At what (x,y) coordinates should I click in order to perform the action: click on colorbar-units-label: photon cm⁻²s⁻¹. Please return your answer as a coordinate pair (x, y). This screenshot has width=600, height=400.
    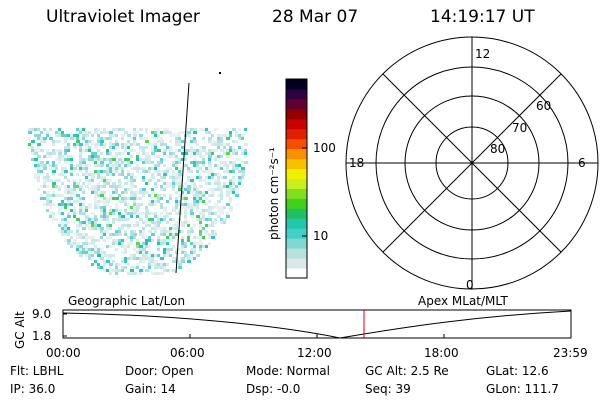
    Looking at the image, I should click on (274, 193).